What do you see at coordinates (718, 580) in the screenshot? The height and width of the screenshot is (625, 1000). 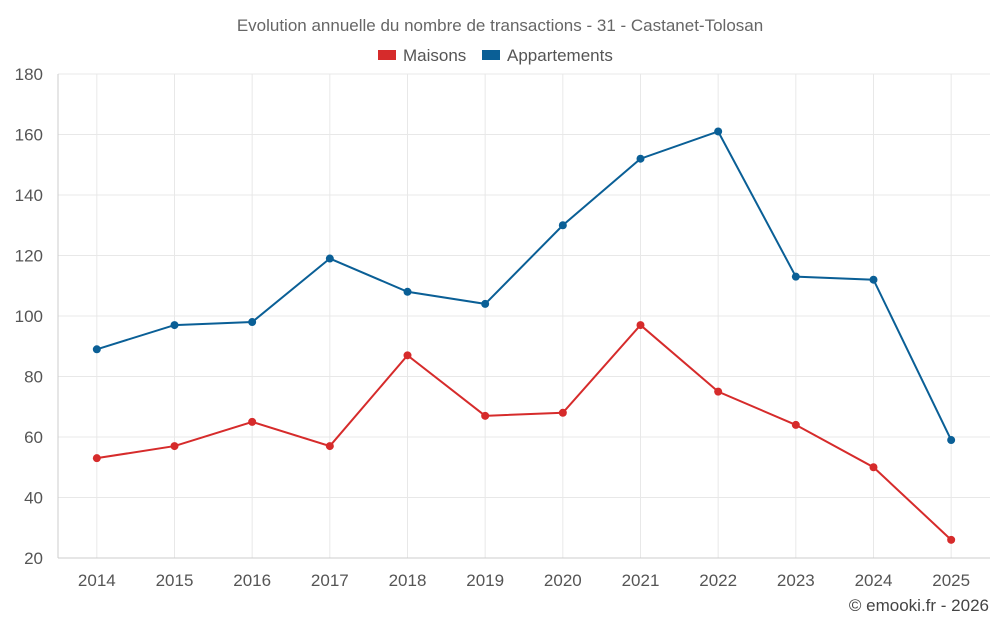 I see `x-tick-label-2022: 2022` at bounding box center [718, 580].